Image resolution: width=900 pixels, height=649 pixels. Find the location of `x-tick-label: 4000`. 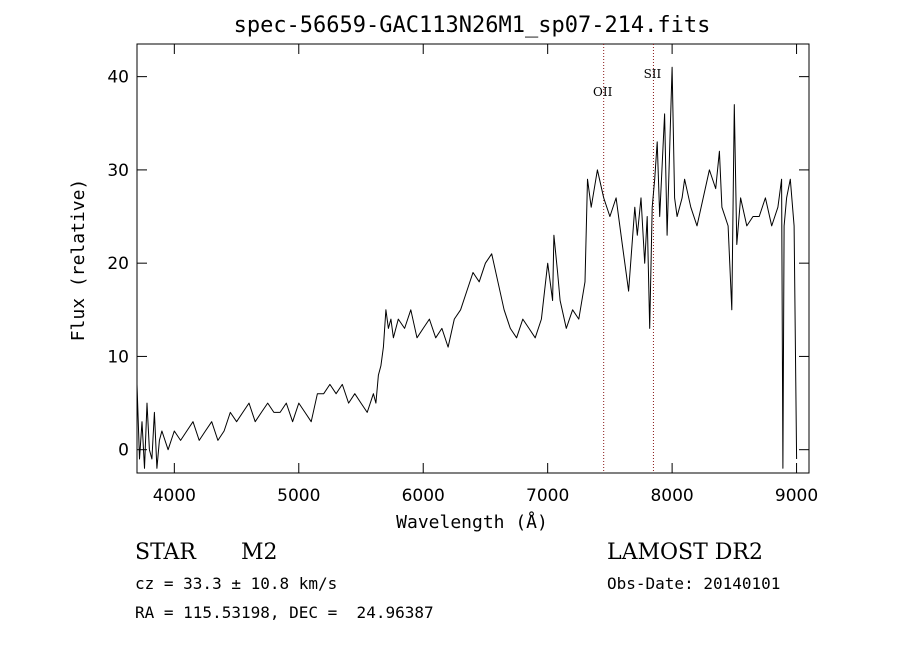

x-tick-label: 4000 is located at coordinates (174, 496).